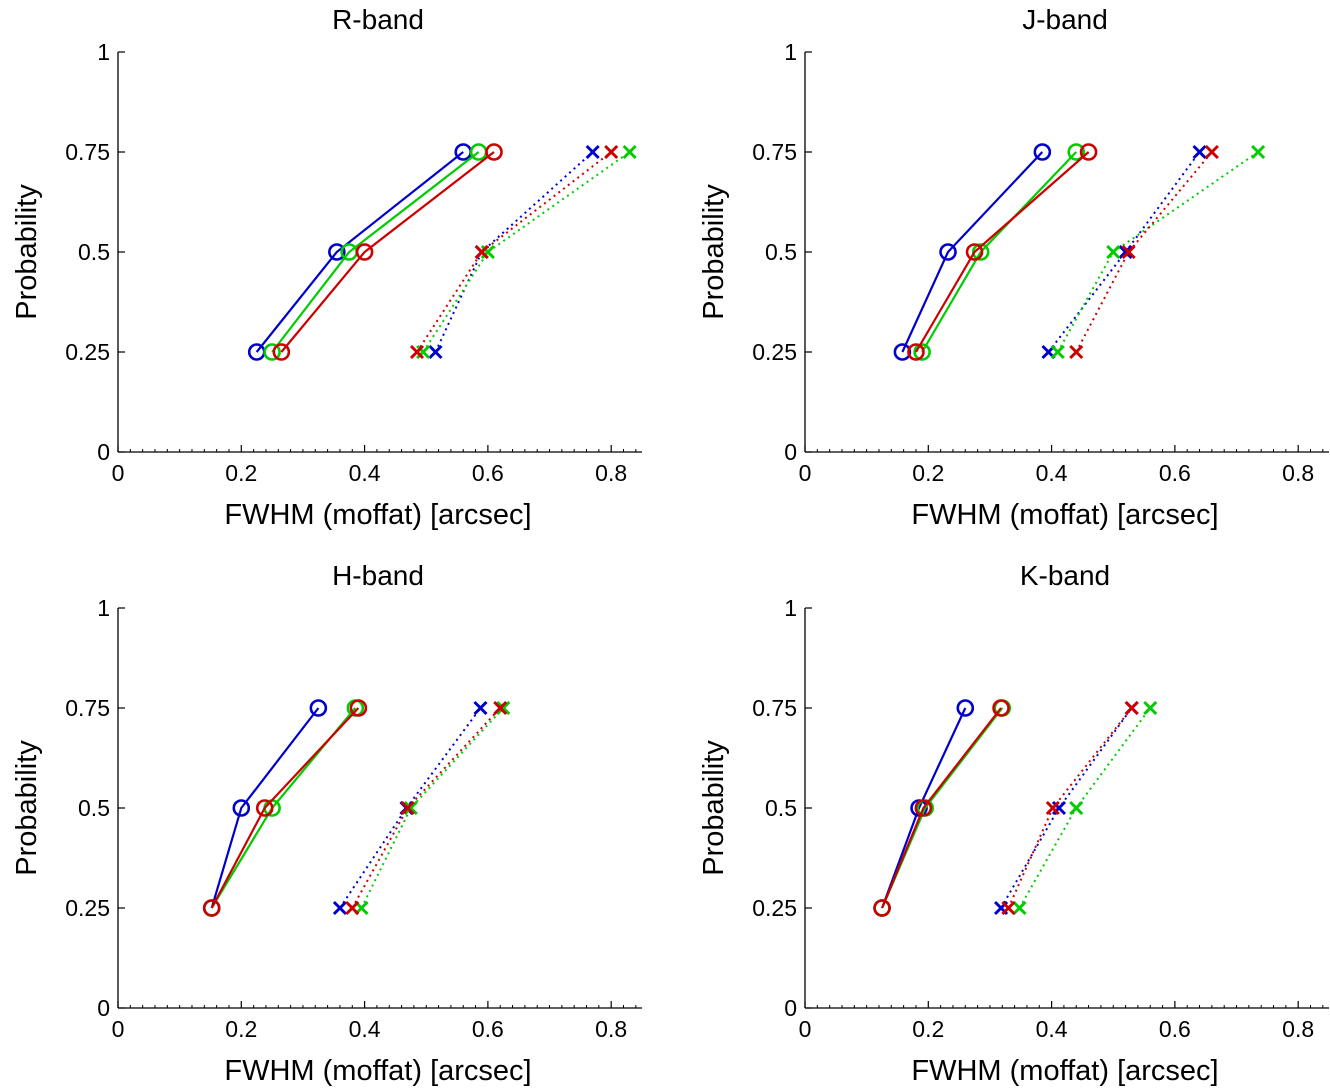  What do you see at coordinates (1065, 19) in the screenshot?
I see `panel-title: J-band` at bounding box center [1065, 19].